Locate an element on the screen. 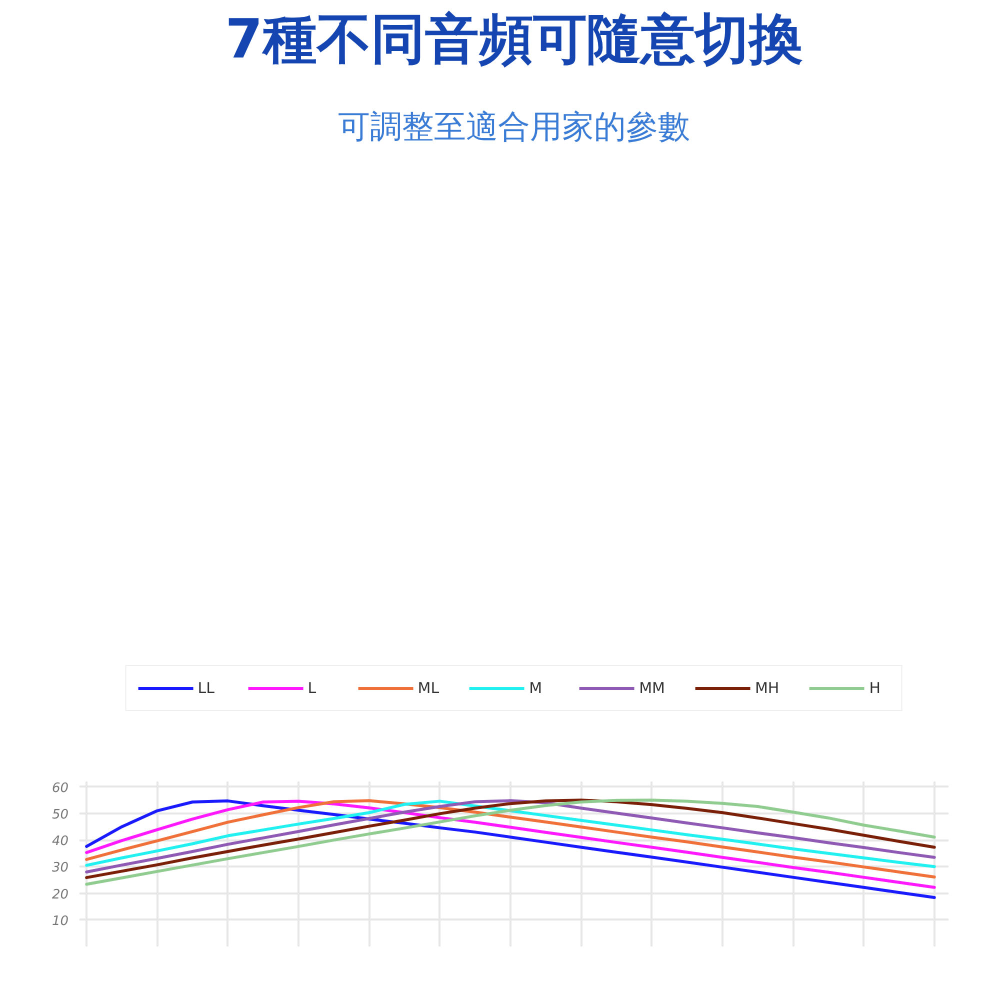 The image size is (1000, 1000). legend-label: MM is located at coordinates (652, 688).